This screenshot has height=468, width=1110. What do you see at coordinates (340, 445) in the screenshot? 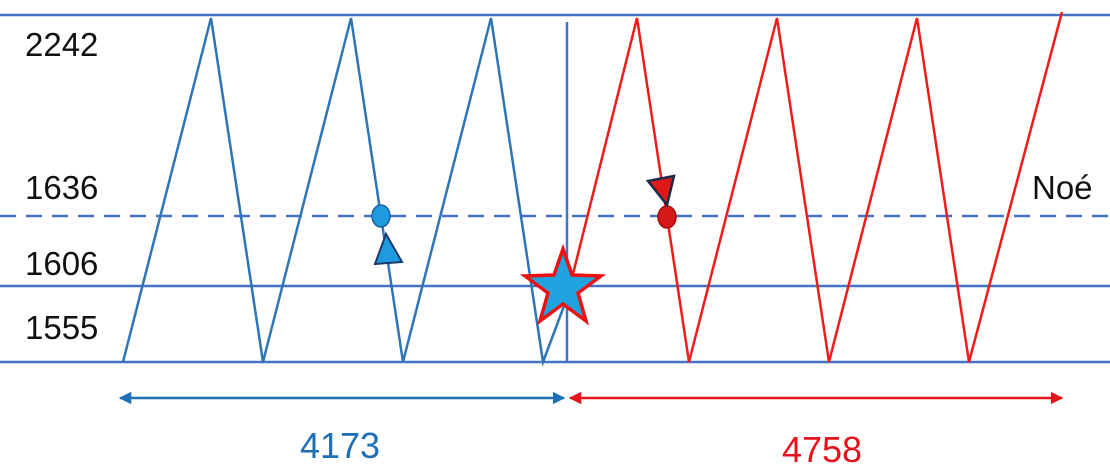
I see `left-span-label: 4173` at bounding box center [340, 445].